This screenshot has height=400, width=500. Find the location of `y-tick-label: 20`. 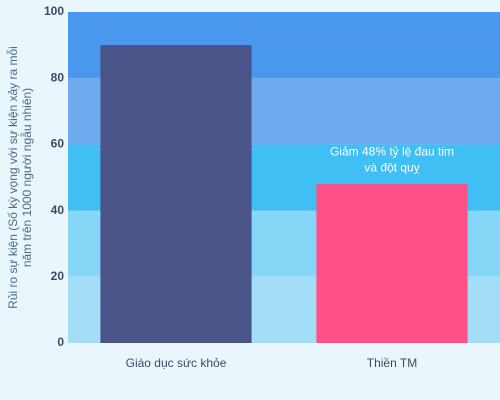

y-tick-label: 20 is located at coordinates (58, 276).